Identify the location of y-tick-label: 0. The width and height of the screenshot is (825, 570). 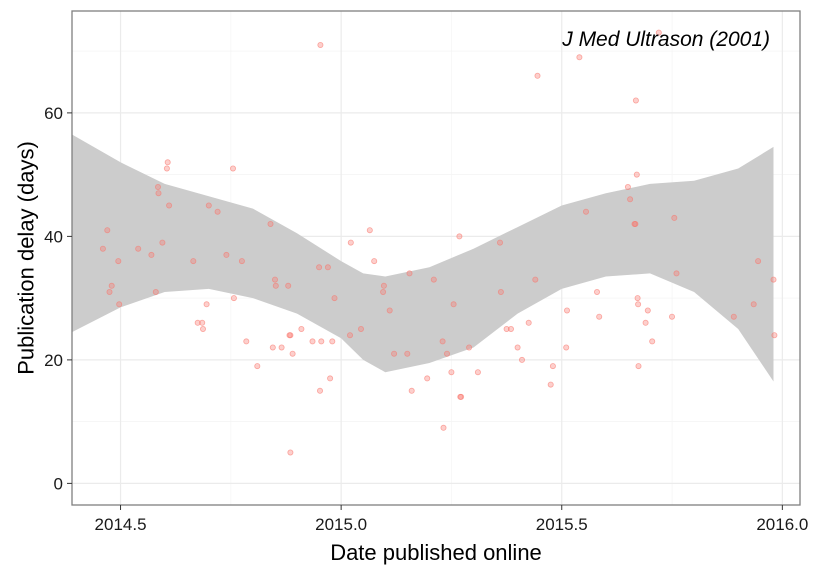
(58, 483).